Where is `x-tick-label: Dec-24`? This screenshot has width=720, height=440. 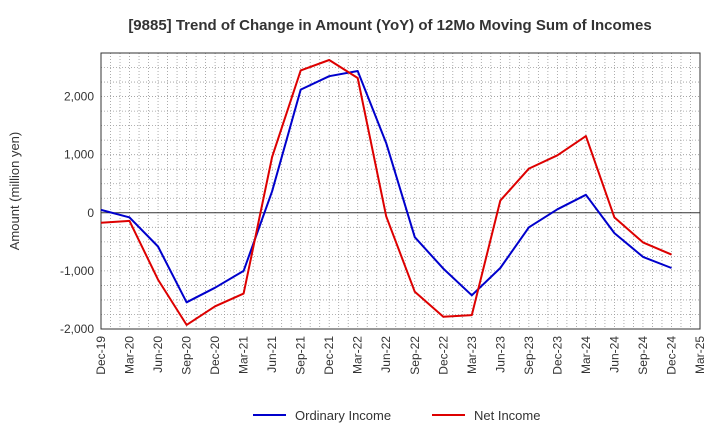
x-tick-label: Dec-24 is located at coordinates (671, 355).